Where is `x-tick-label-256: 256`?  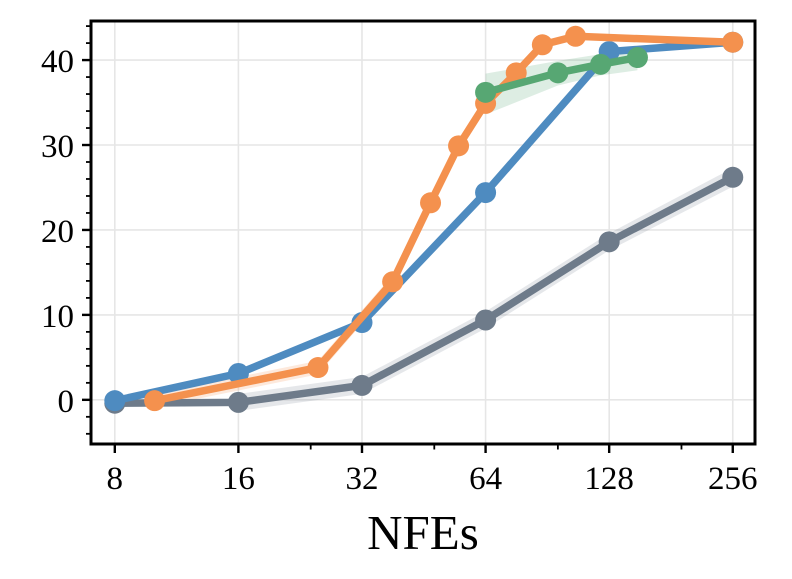
x-tick-label-256: 256 is located at coordinates (733, 479).